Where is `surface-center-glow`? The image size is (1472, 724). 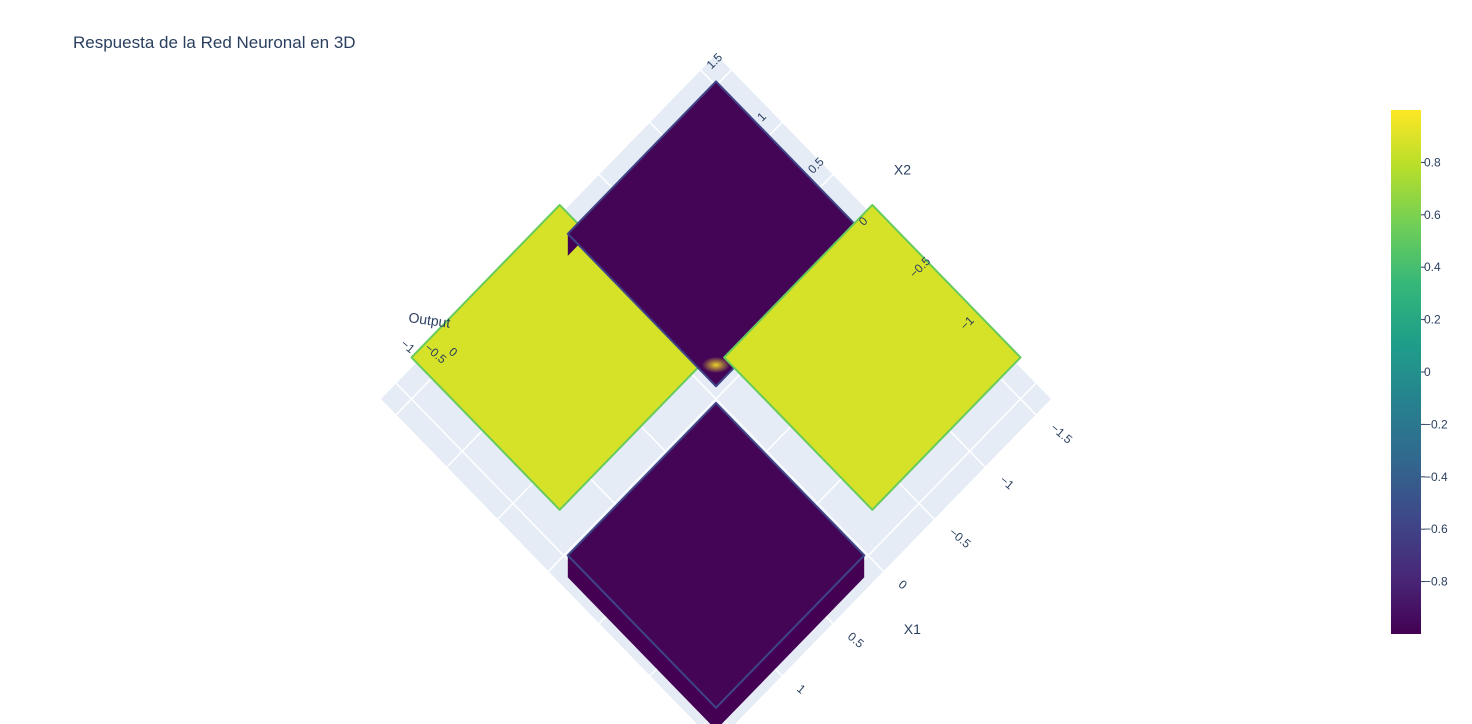 surface-center-glow is located at coordinates (716, 365).